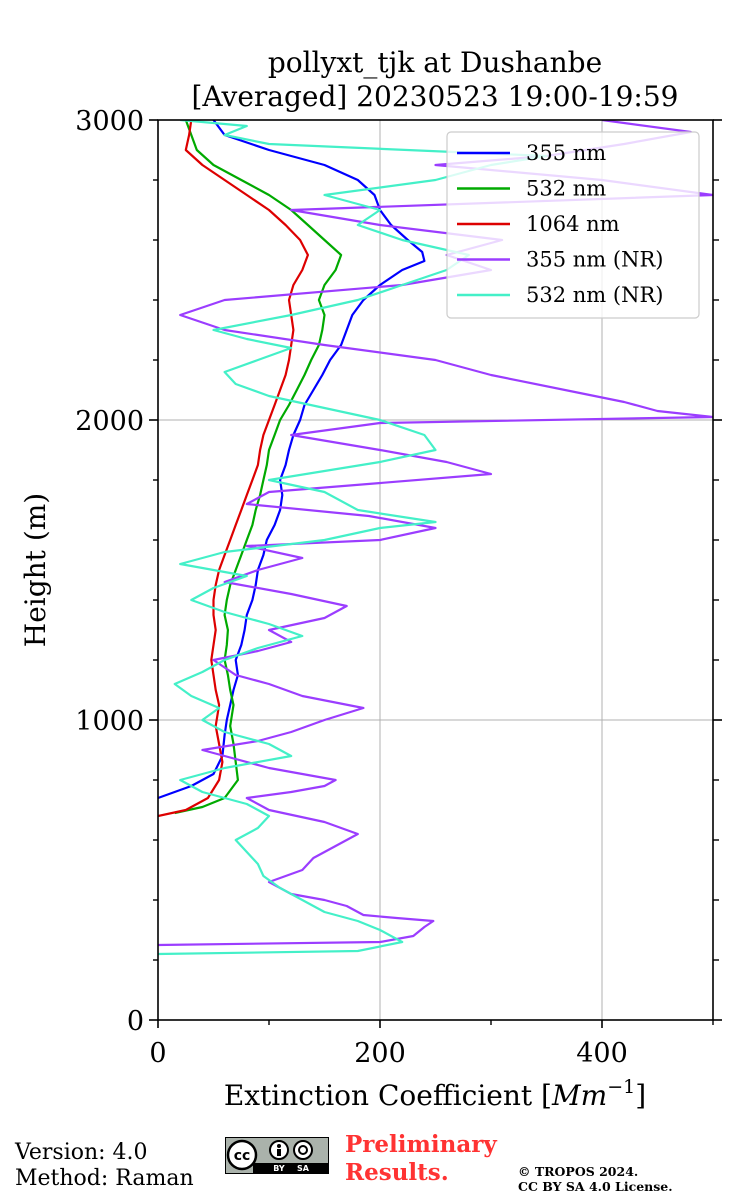 The width and height of the screenshot is (750, 1200). Describe the element at coordinates (435, 96) in the screenshot. I see `chart-title-line2: [Averaged] 20230523 19:00-19:59` at that location.